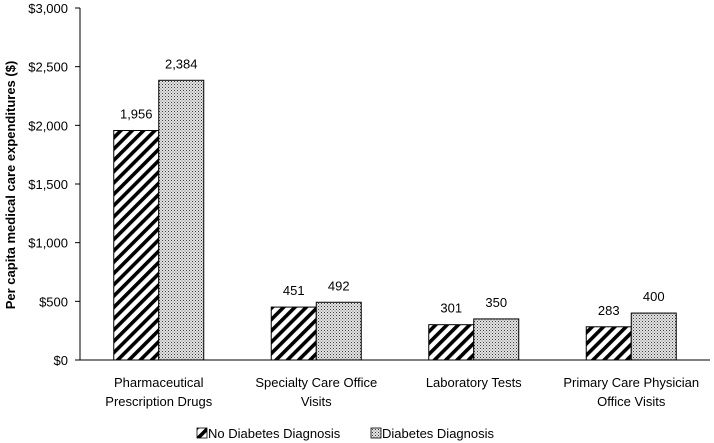 This screenshot has width=714, height=443. I want to click on bar-value-label: 301, so click(451, 308).